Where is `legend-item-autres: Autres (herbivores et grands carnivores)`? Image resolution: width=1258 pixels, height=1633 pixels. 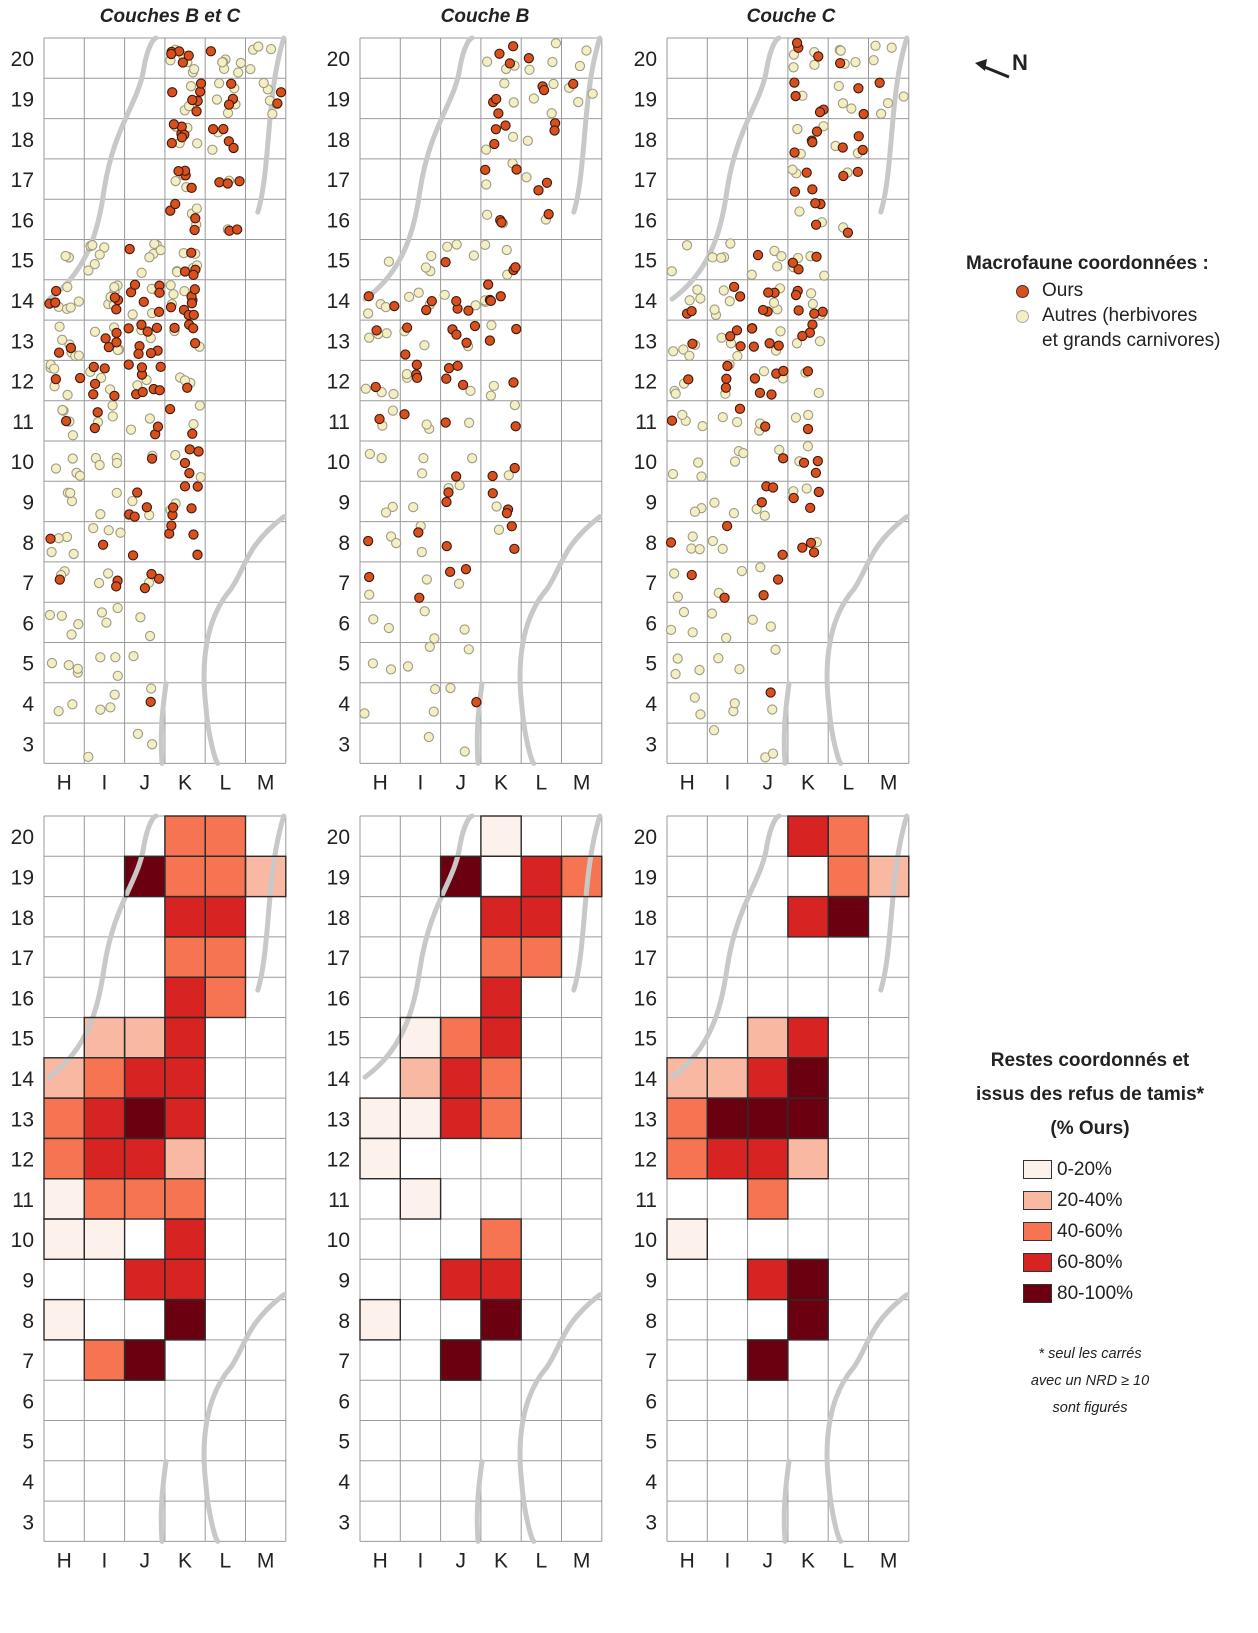
legend-item-autres: Autres (herbivores et grands carnivores) is located at coordinates (1093, 328).